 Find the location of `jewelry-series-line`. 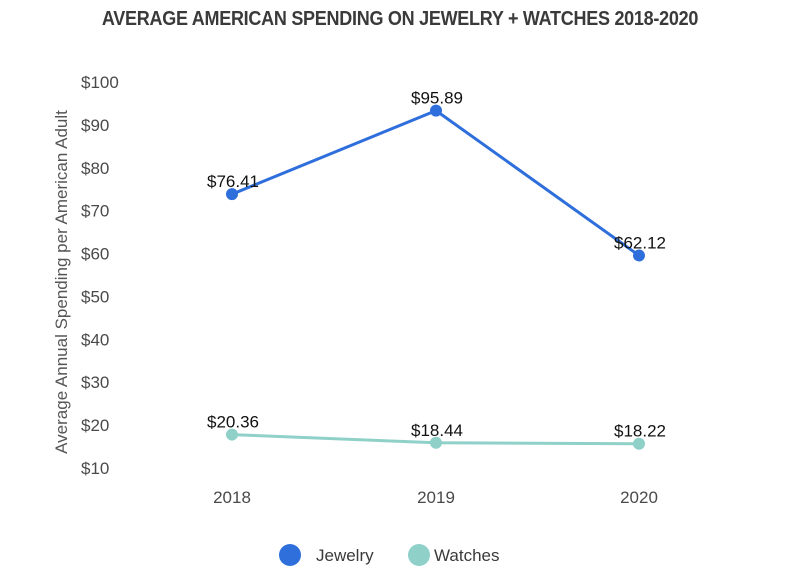

jewelry-series-line is located at coordinates (435, 183).